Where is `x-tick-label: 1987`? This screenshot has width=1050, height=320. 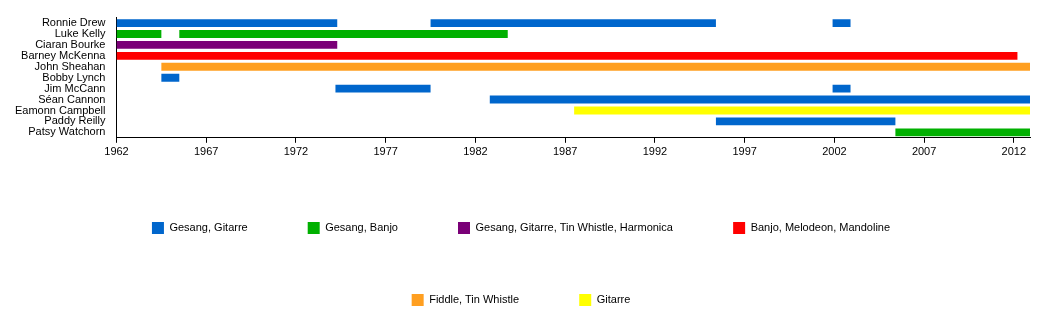
x-tick-label: 1987 is located at coordinates (565, 151).